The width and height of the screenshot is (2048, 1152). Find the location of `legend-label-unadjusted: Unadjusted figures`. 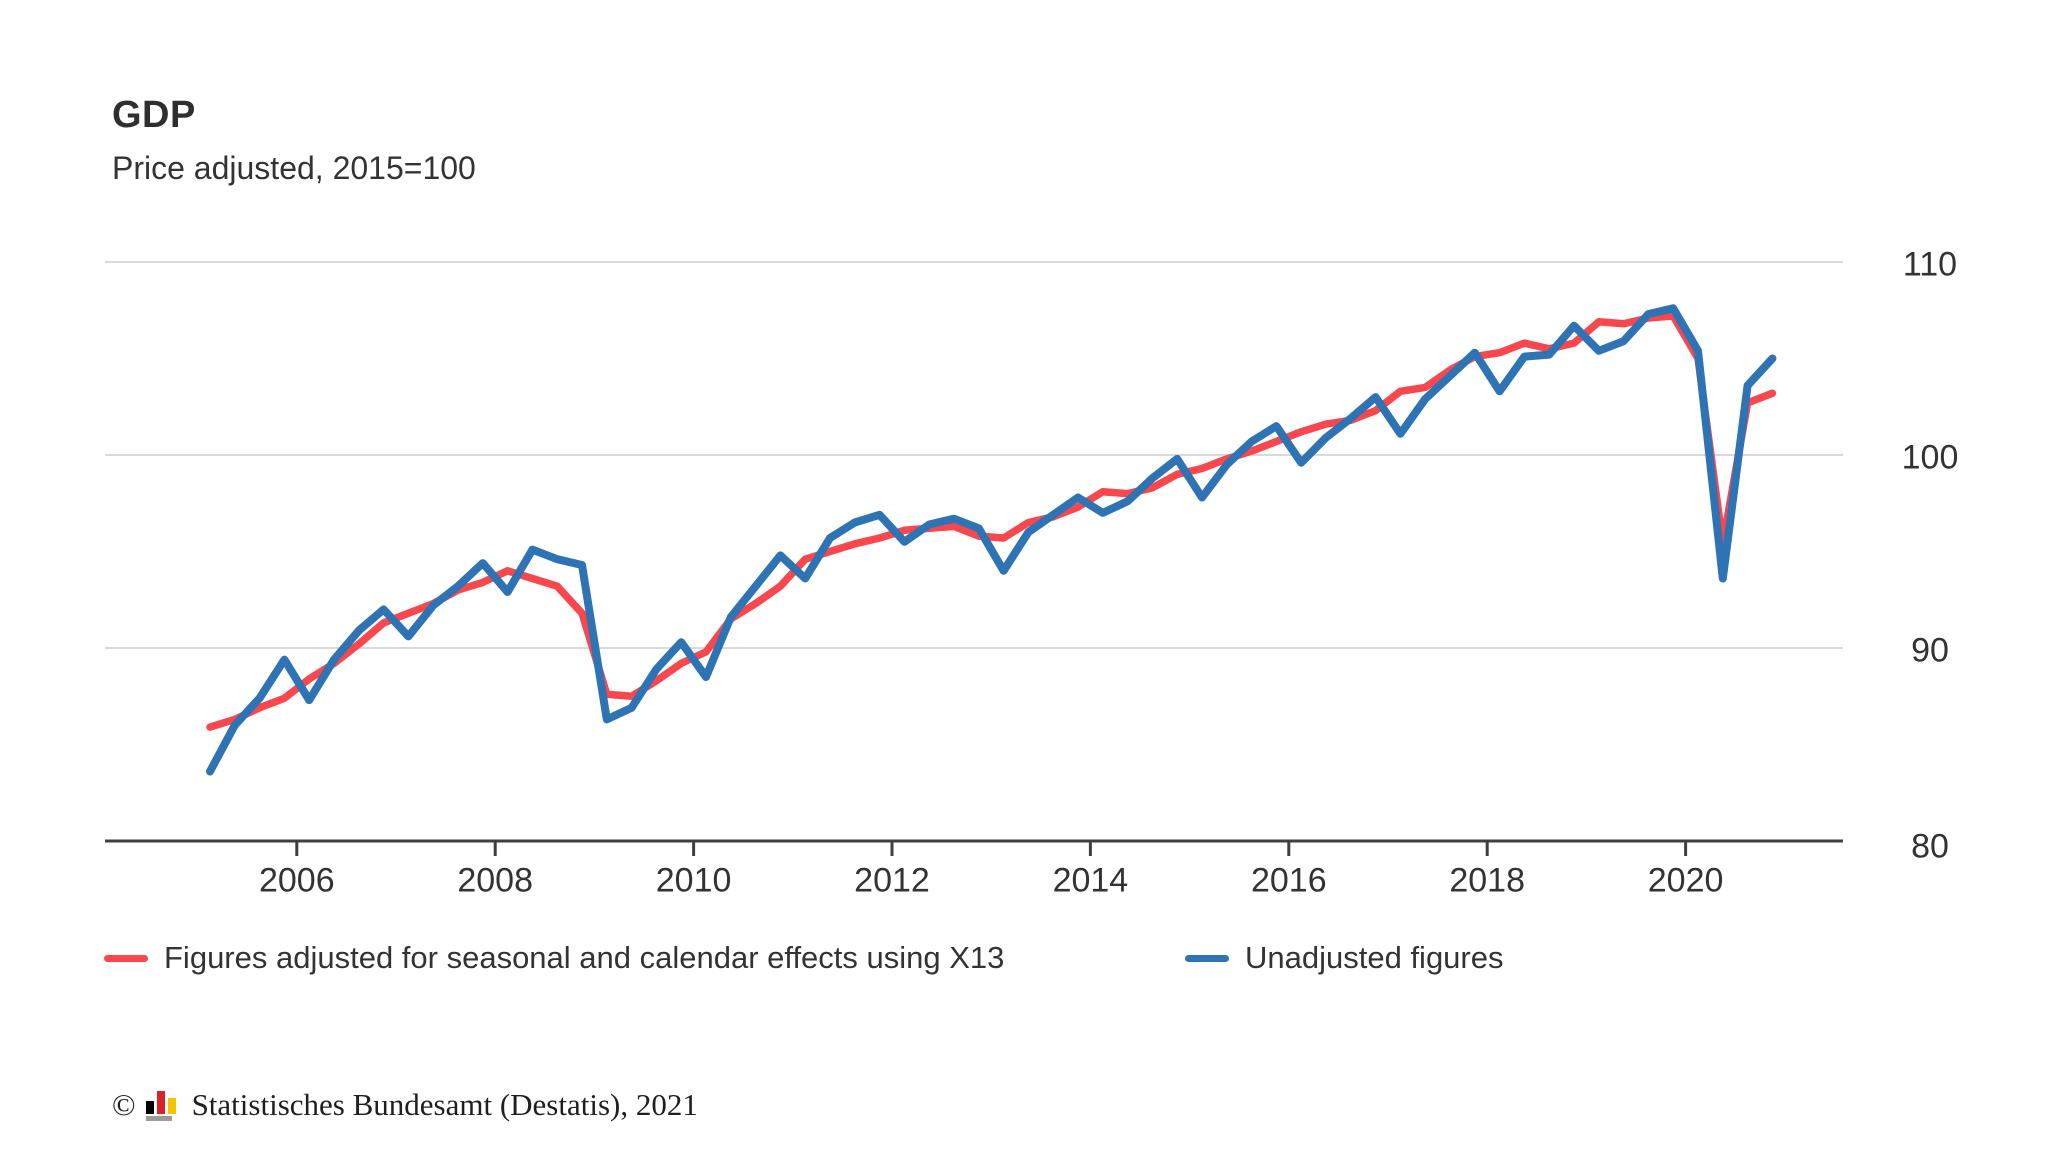

legend-label-unadjusted: Unadjusted figures is located at coordinates (1374, 957).